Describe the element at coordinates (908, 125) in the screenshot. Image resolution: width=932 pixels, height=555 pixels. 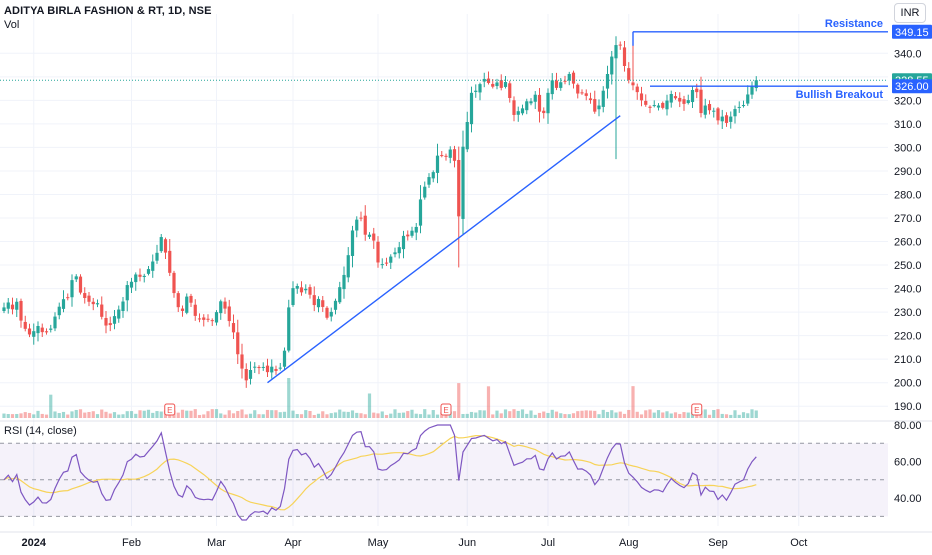
I see `price-tick-label: 310.0` at that location.